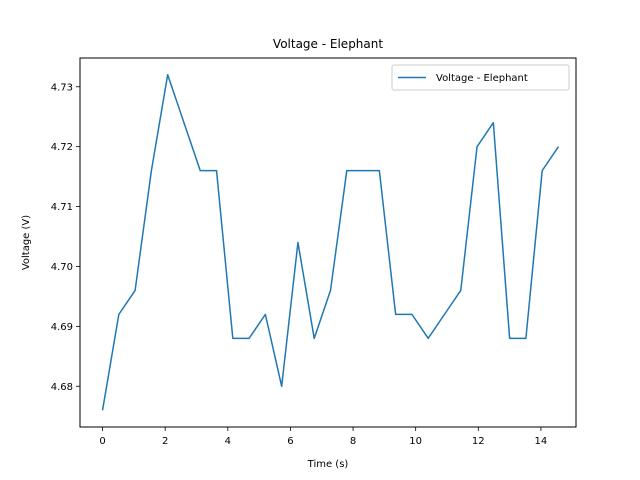  What do you see at coordinates (478, 441) in the screenshot?
I see `x-tick-label: 12` at bounding box center [478, 441].